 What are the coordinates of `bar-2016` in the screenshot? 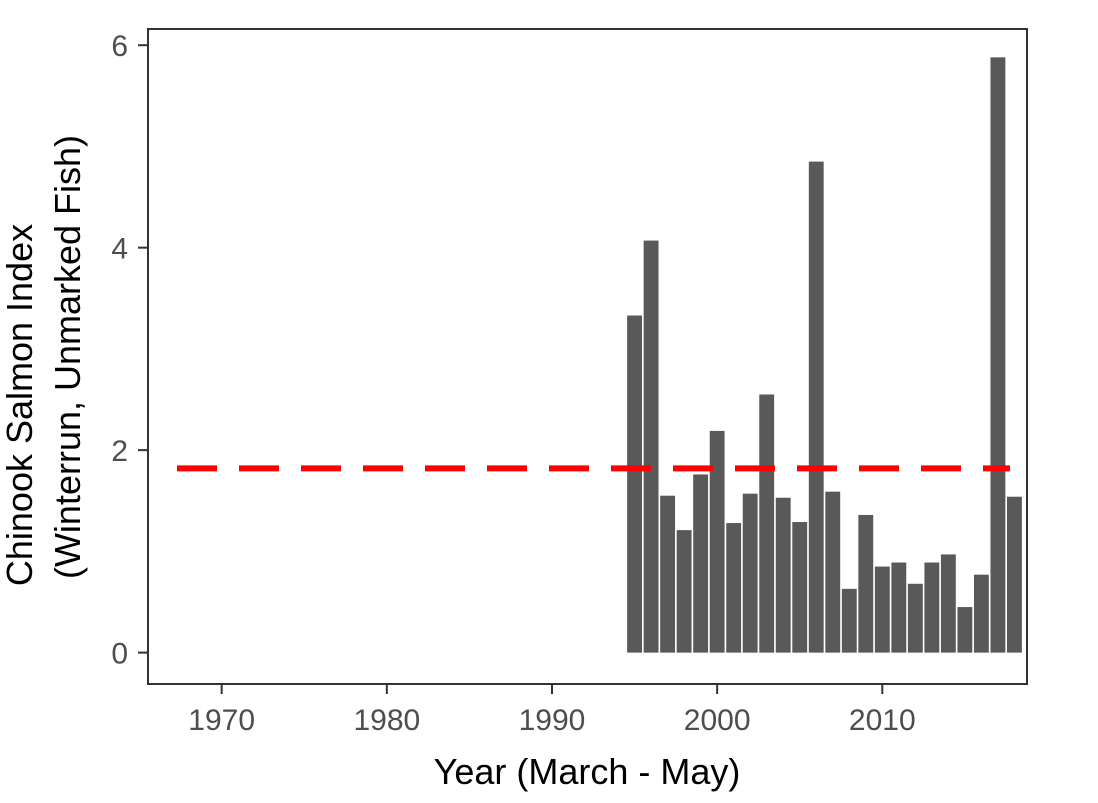 It's located at (981, 613).